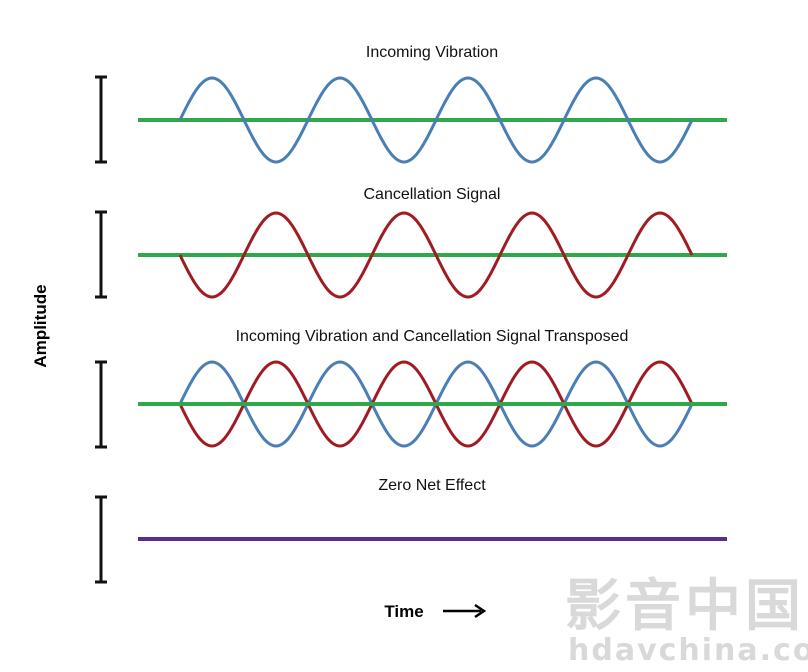 Image resolution: width=808 pixels, height=672 pixels. I want to click on watermark: 影音中国 hdavchina.com, so click(686, 621).